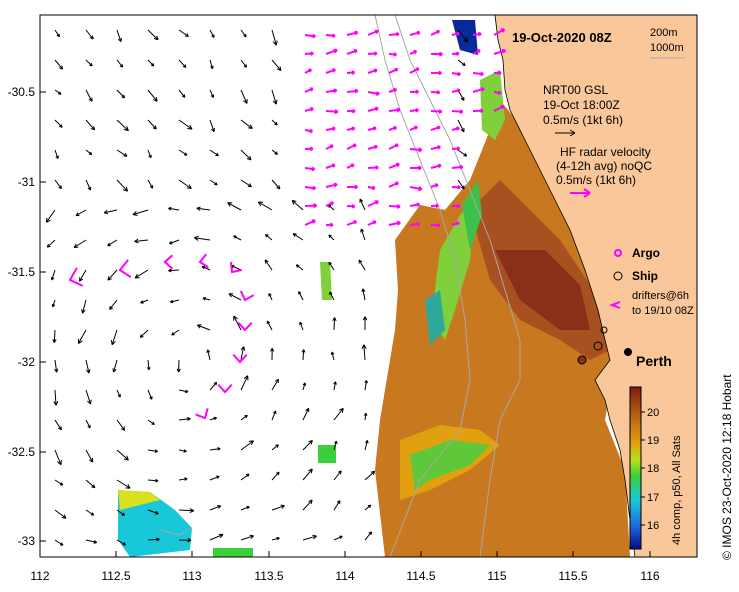 Image resolution: width=739 pixels, height=592 pixels. What do you see at coordinates (663, 311) in the screenshot?
I see `drifters-line2: to 19/10 08Z` at bounding box center [663, 311].